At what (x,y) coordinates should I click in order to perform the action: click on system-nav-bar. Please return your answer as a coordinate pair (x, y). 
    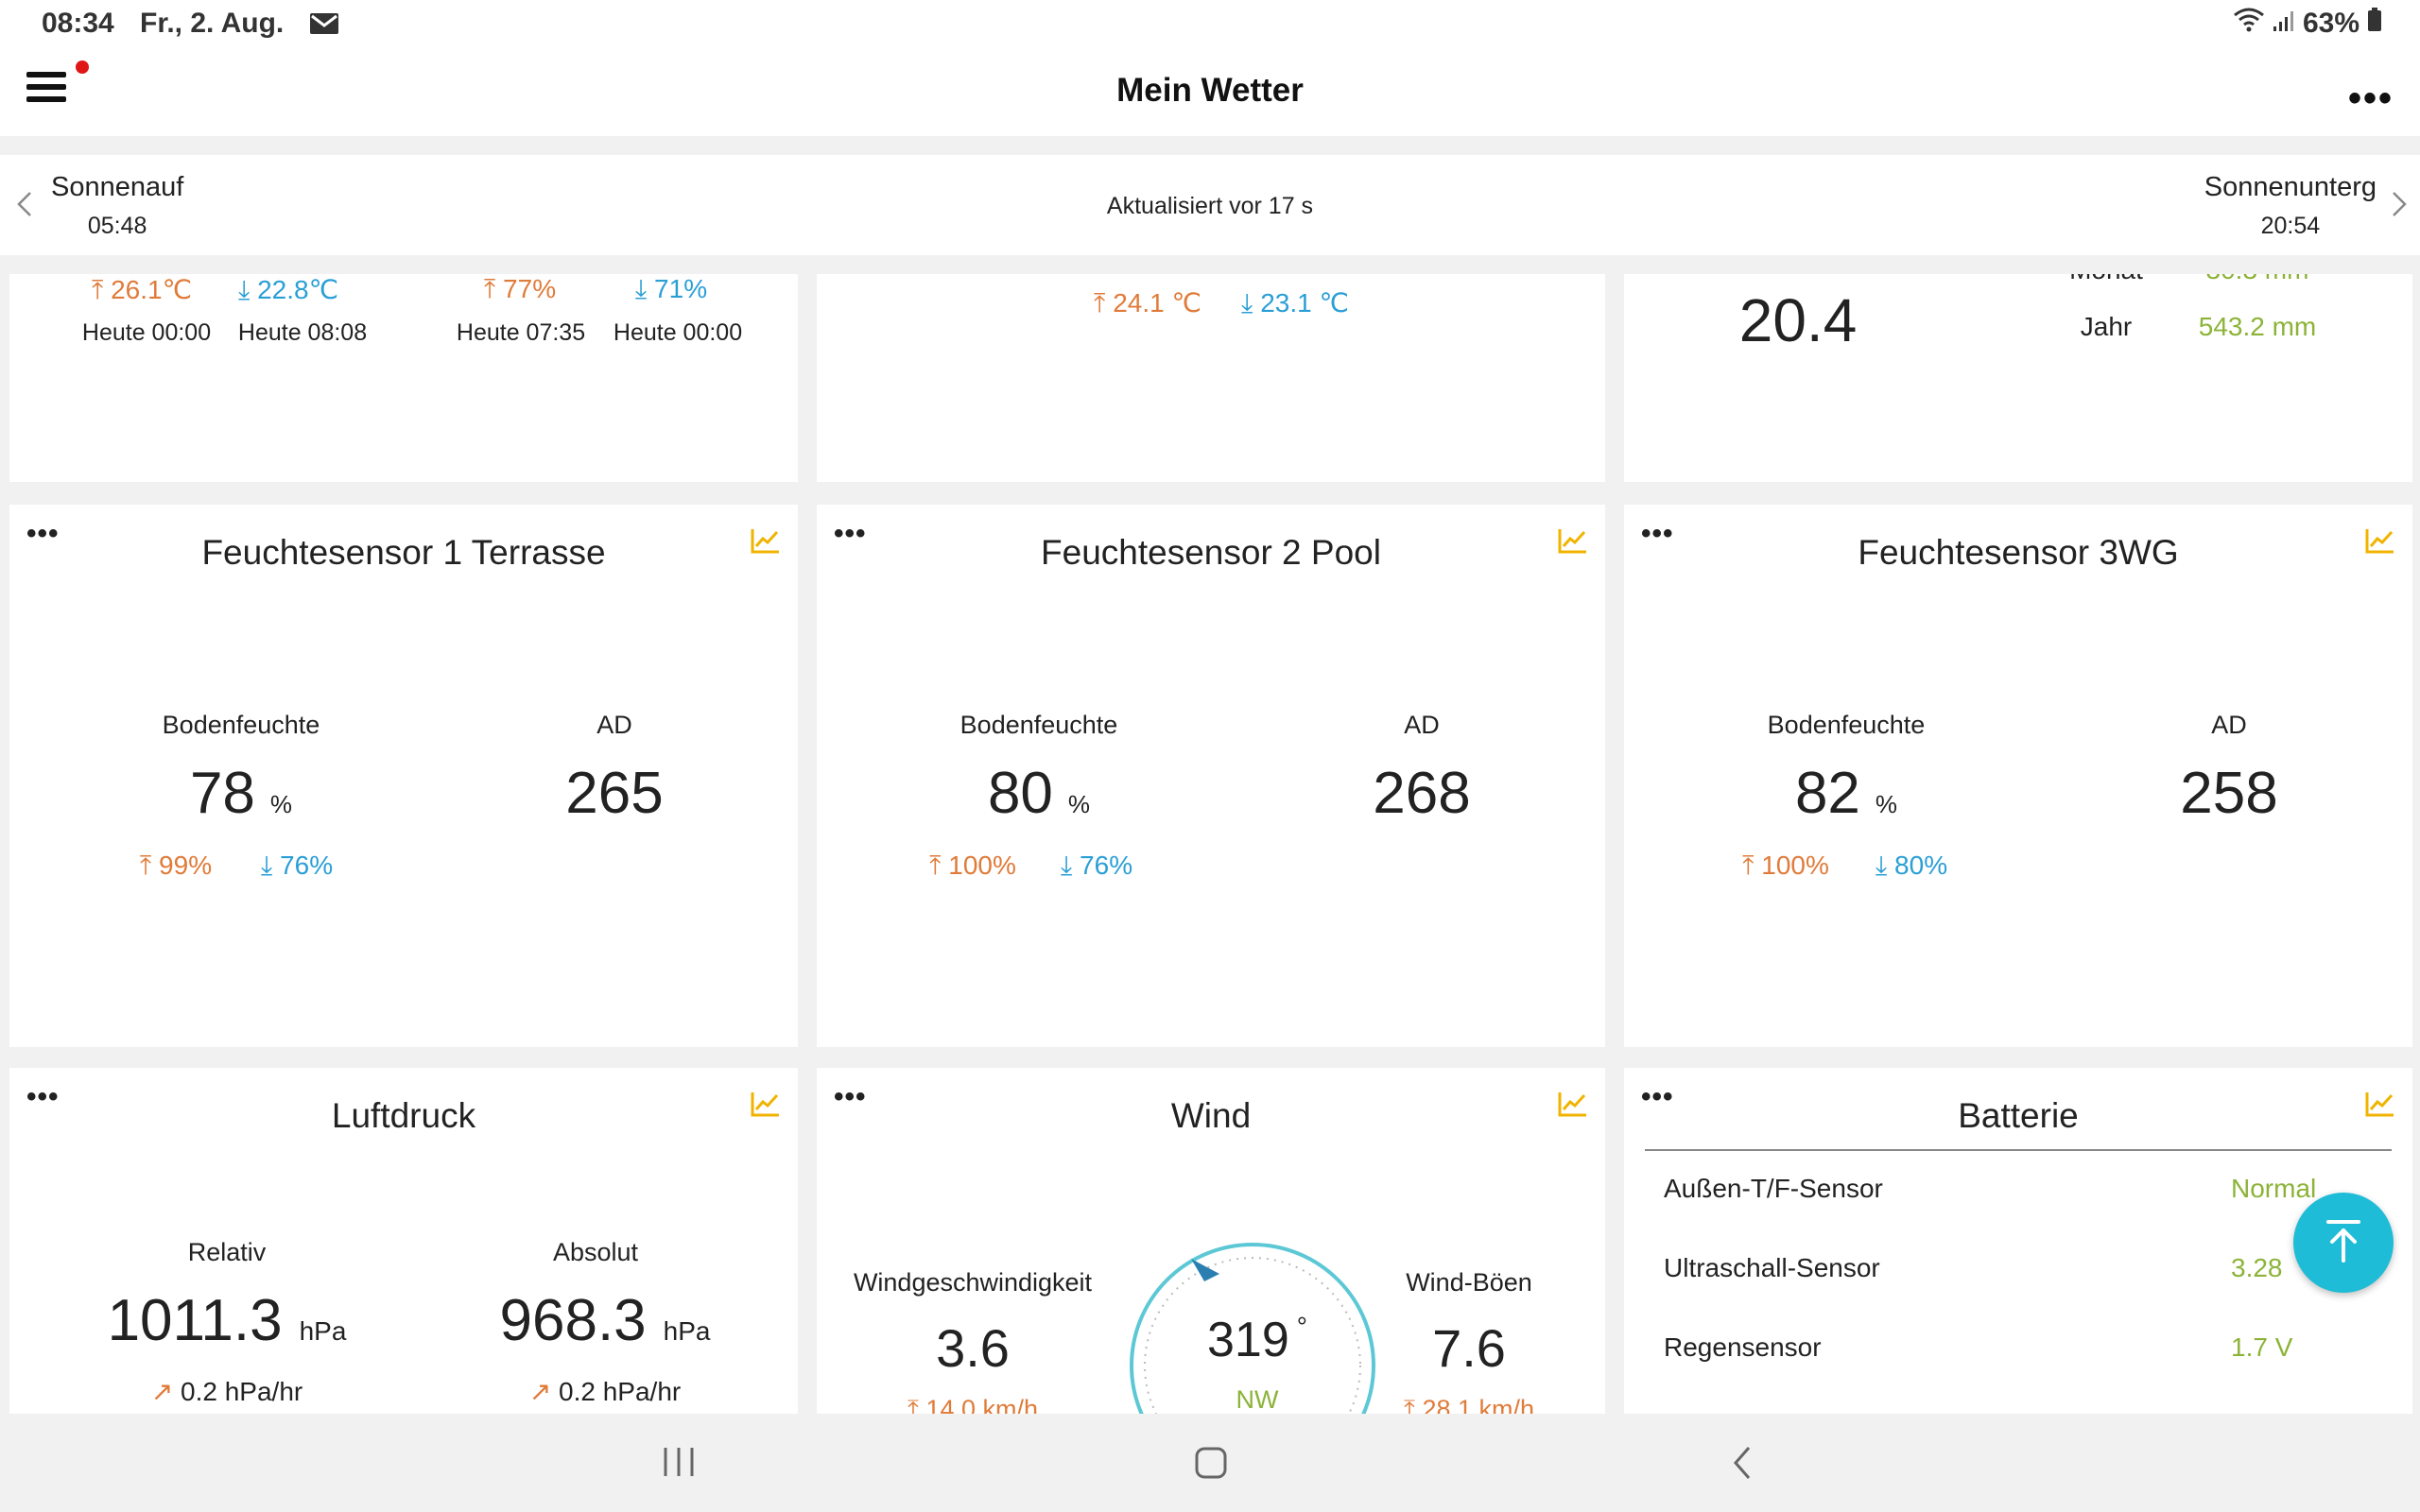
    Looking at the image, I should click on (1210, 1463).